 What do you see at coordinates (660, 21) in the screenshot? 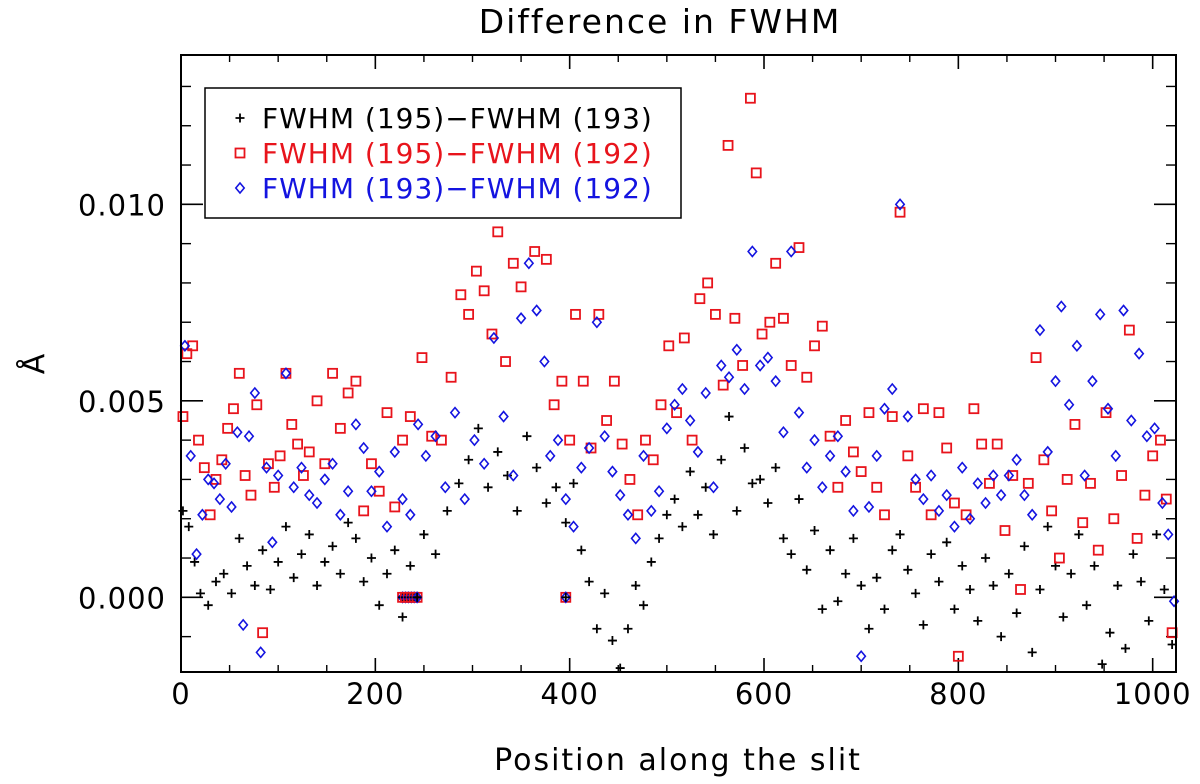
I see `chart-title: Difference in FWHM` at bounding box center [660, 21].